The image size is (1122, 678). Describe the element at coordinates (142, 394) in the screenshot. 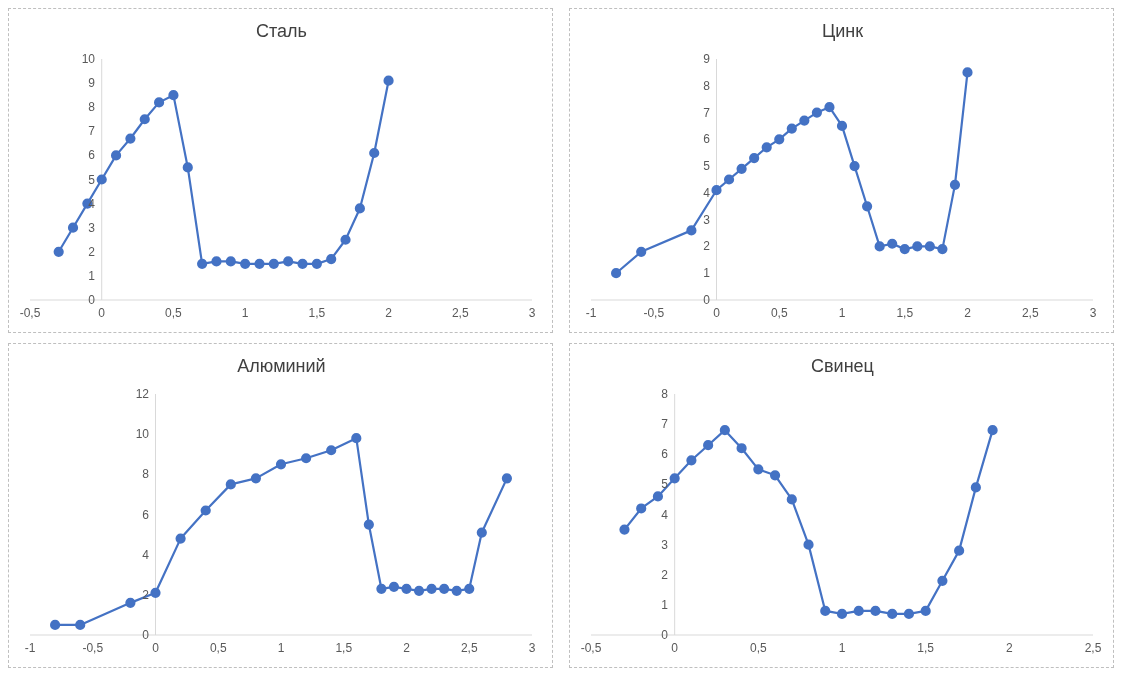

I see `y-tick-label: 12` at that location.